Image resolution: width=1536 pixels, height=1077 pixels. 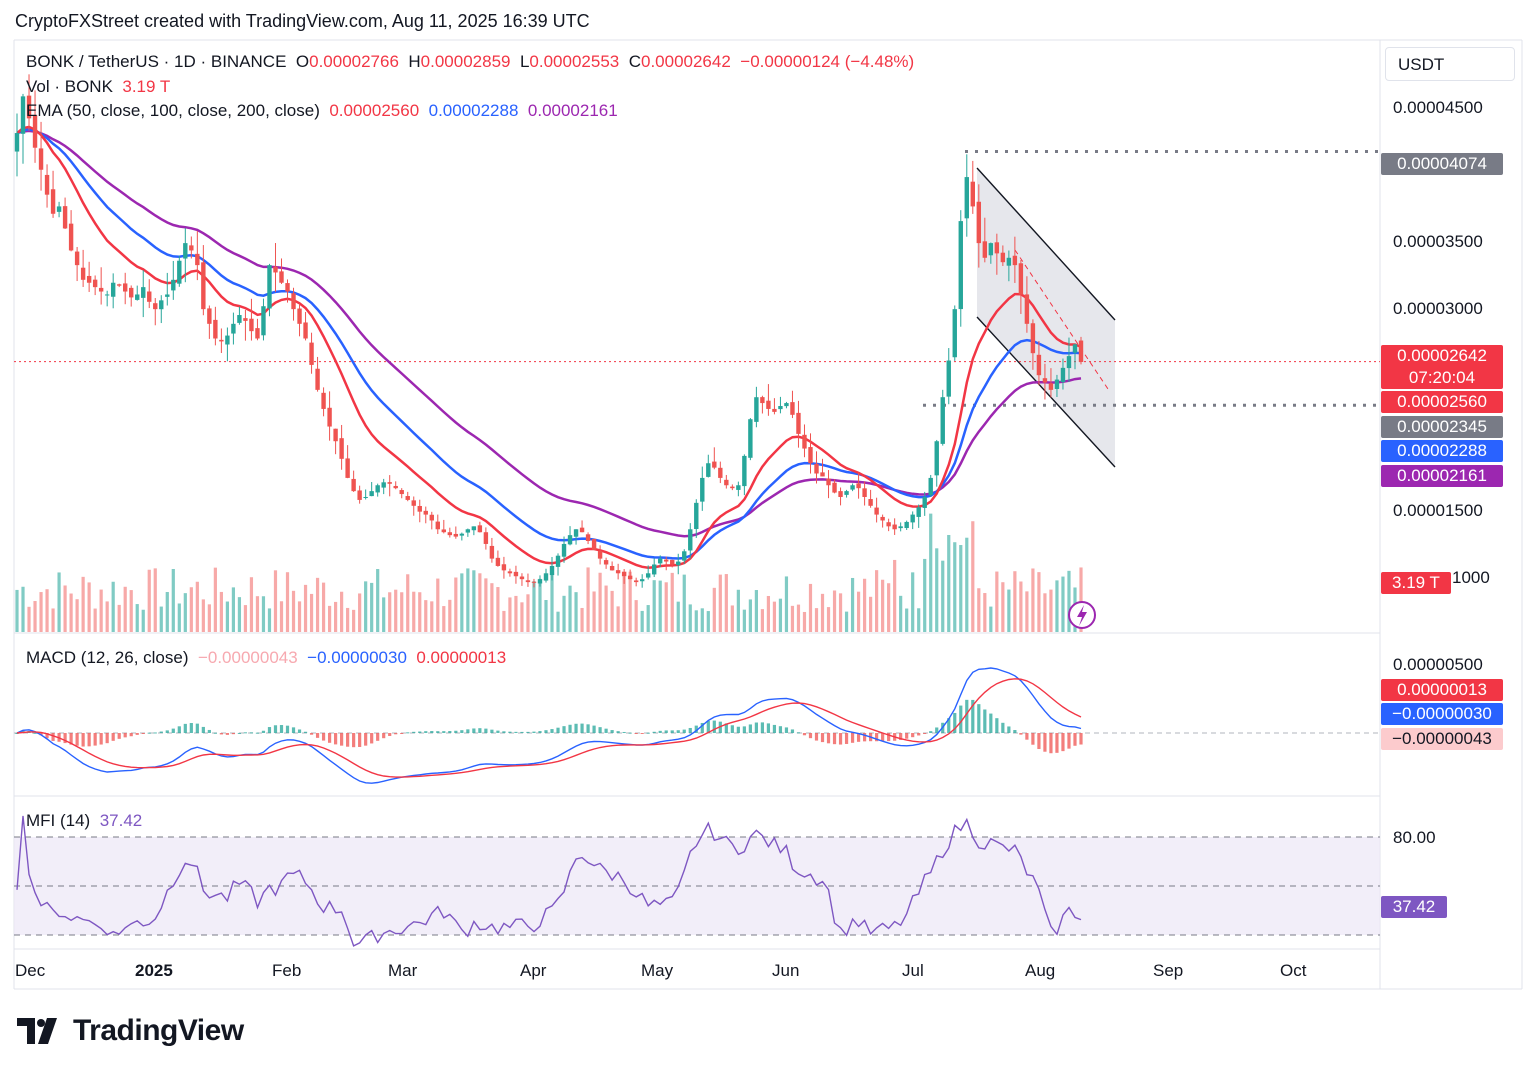 What do you see at coordinates (156, 61) in the screenshot?
I see `symbol-label: BONK / TetherUS · 1D · BINANCE` at bounding box center [156, 61].